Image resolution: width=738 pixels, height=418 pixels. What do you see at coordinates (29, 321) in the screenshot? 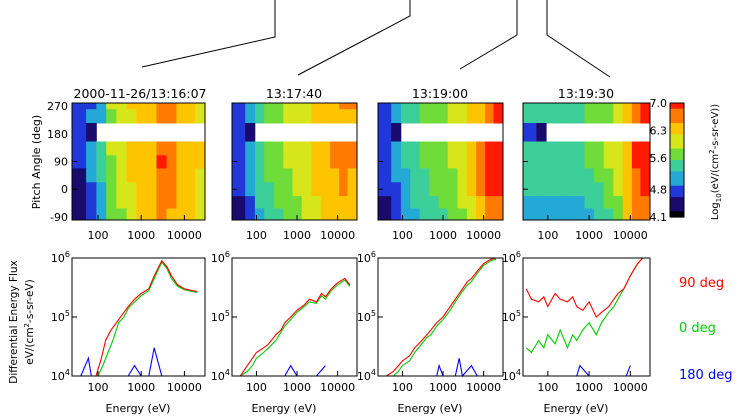
I see `flux-axis-units: eV/(cm2-s-sr-eV)` at bounding box center [29, 321].